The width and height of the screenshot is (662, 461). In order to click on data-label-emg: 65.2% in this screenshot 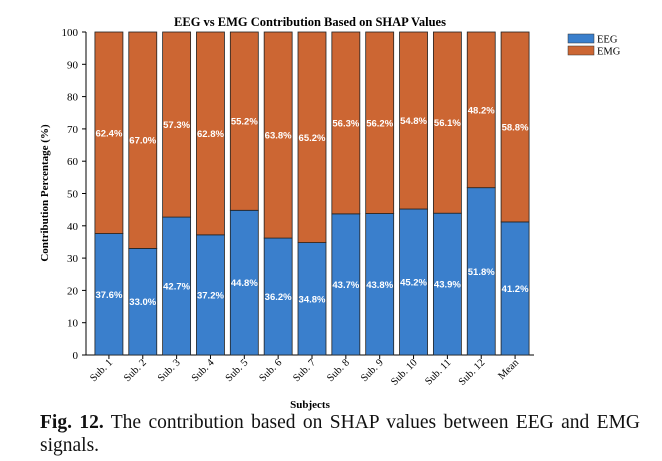, I will do `click(312, 138)`.